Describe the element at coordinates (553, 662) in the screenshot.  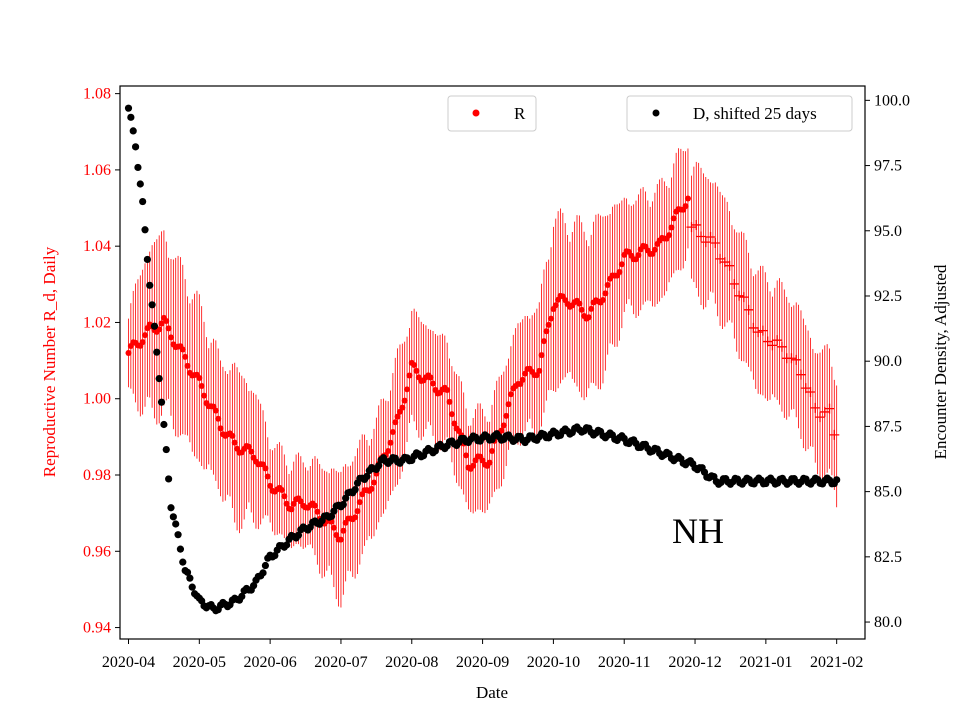
I see `x-tick-label: 2020-10` at that location.